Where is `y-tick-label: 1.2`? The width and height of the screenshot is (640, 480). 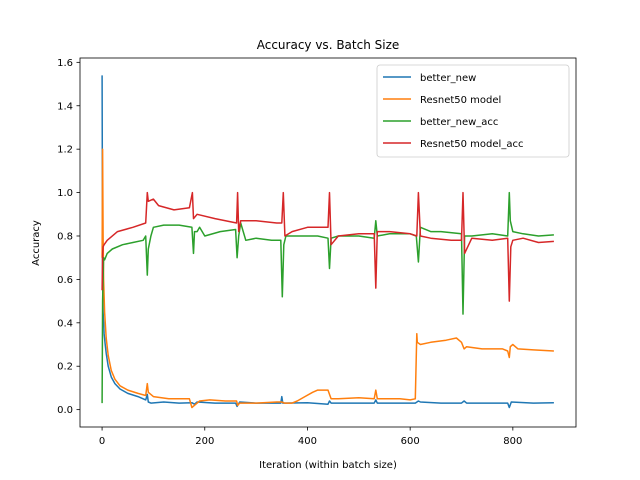
y-tick-label: 1.2 is located at coordinates (65, 150).